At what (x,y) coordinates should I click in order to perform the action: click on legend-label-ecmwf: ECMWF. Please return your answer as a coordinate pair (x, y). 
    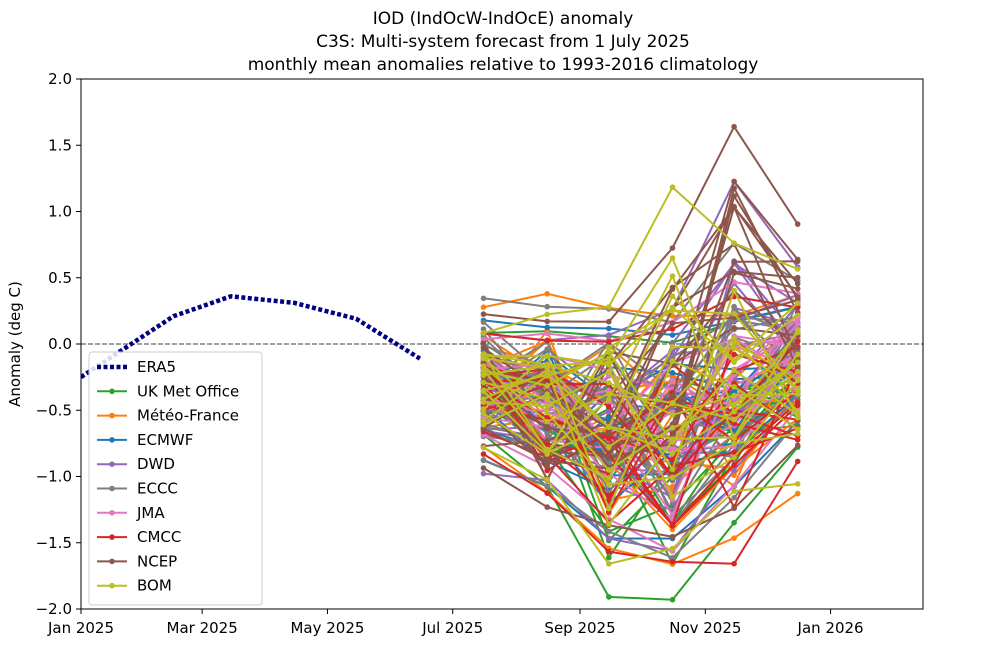
    Looking at the image, I should click on (165, 440).